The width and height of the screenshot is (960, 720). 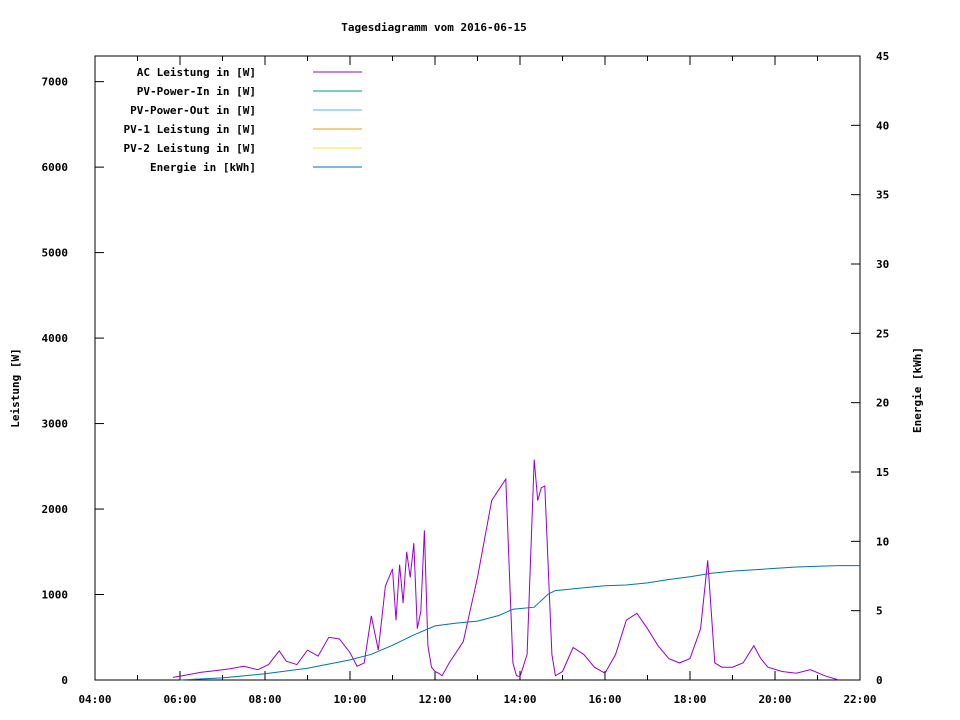 What do you see at coordinates (94, 699) in the screenshot?
I see `x-tick-label: 04:00` at bounding box center [94, 699].